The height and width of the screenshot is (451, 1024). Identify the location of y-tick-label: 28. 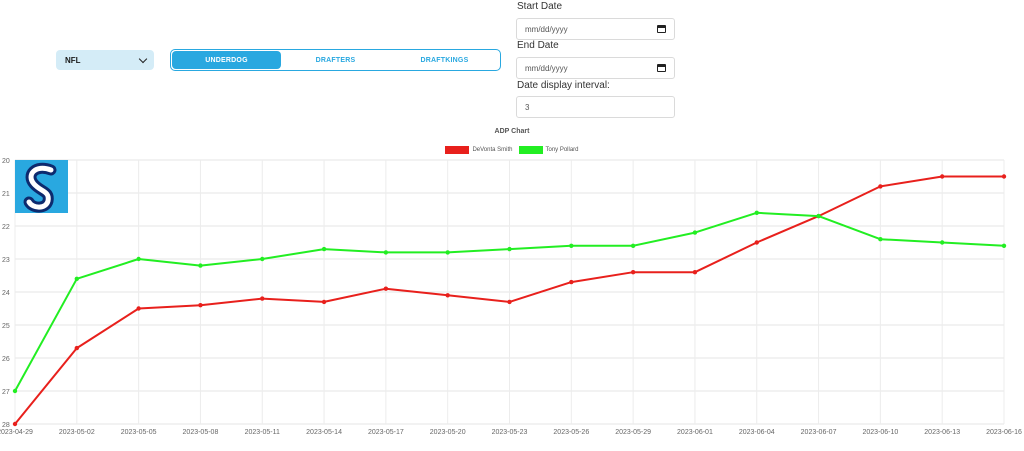
(6, 425).